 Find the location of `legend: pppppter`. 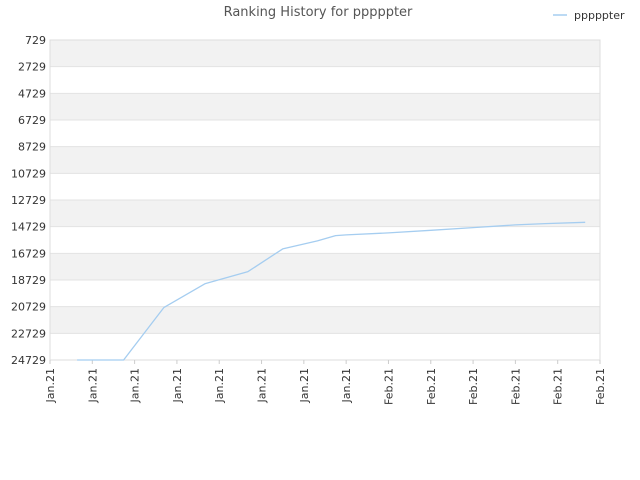

legend: pppppter is located at coordinates (589, 15).